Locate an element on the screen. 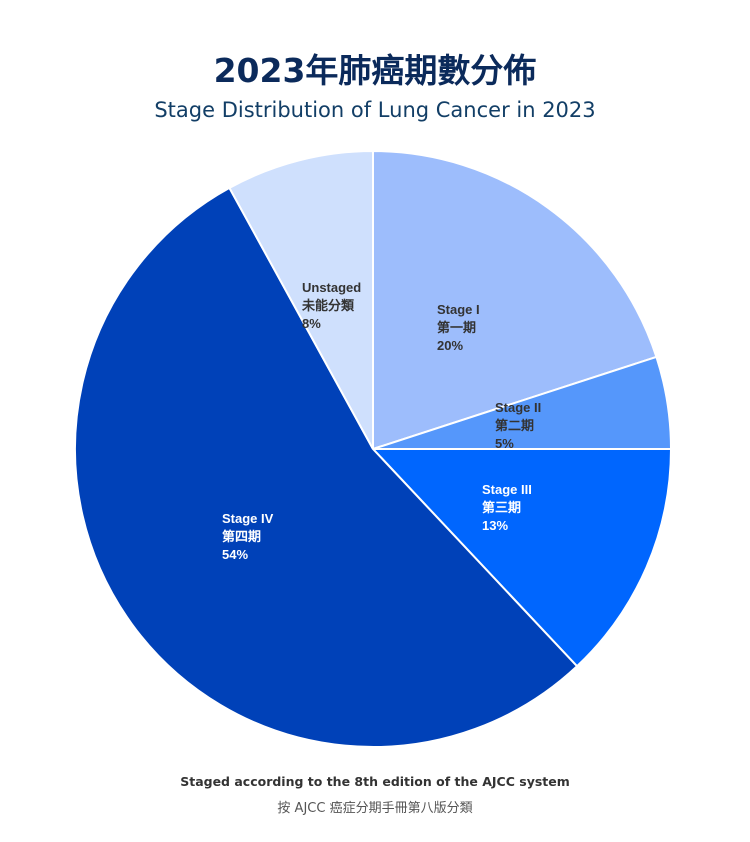 This screenshot has width=750, height=842. pie-slice-stage-iii is located at coordinates (521, 558).